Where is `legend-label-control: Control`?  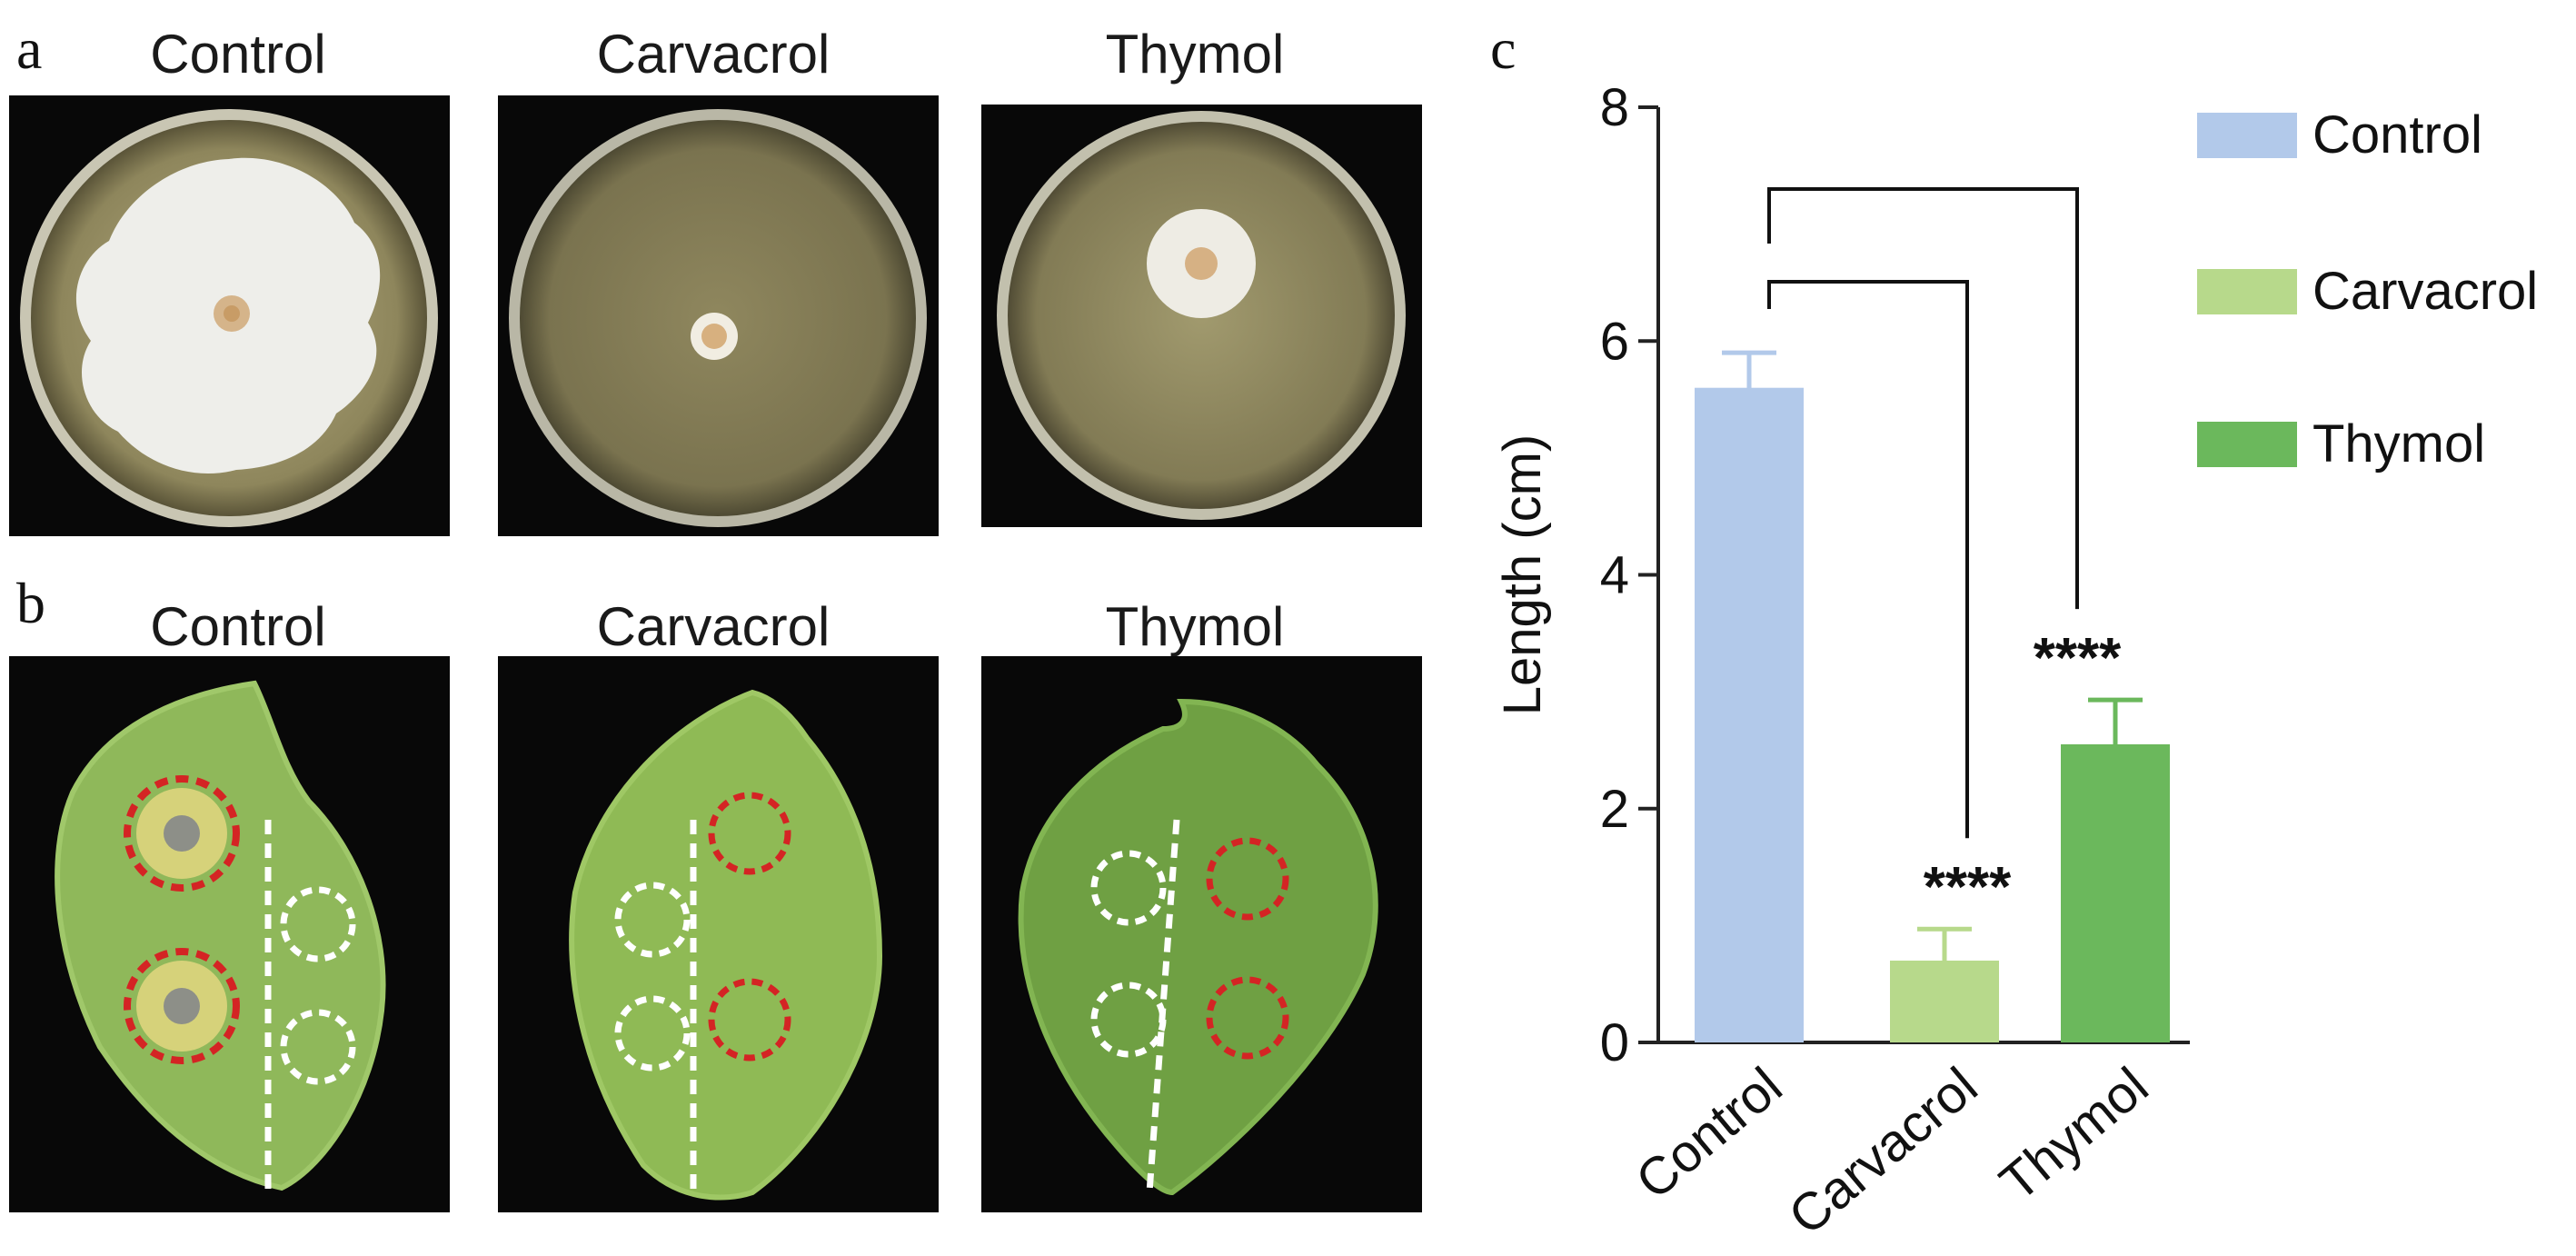 legend-label-control: Control is located at coordinates (2397, 134).